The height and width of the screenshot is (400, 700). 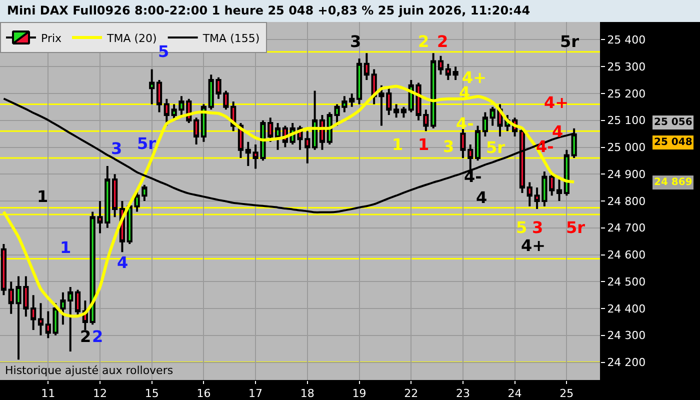 I want to click on x-tick-label: 17, so click(x=255, y=393).